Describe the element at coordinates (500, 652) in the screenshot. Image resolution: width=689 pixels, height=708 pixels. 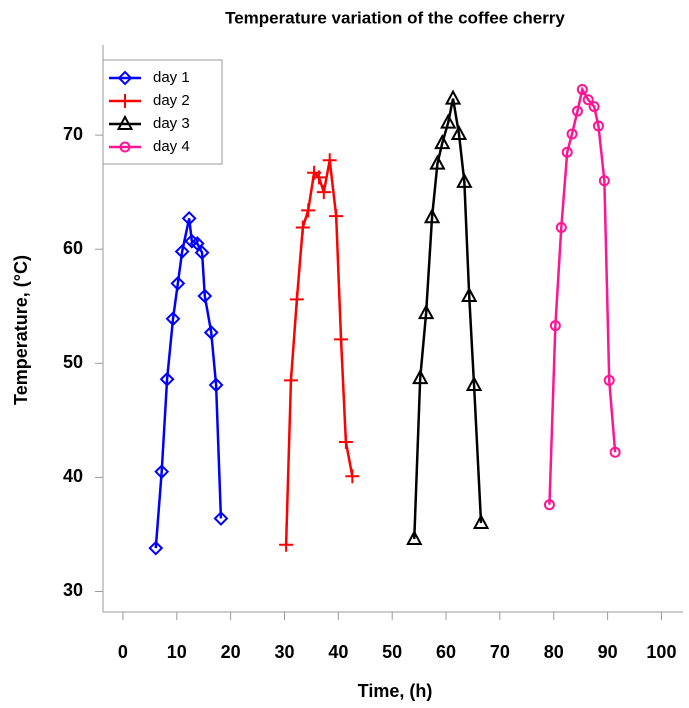
I see `x-tick-label: 70` at that location.